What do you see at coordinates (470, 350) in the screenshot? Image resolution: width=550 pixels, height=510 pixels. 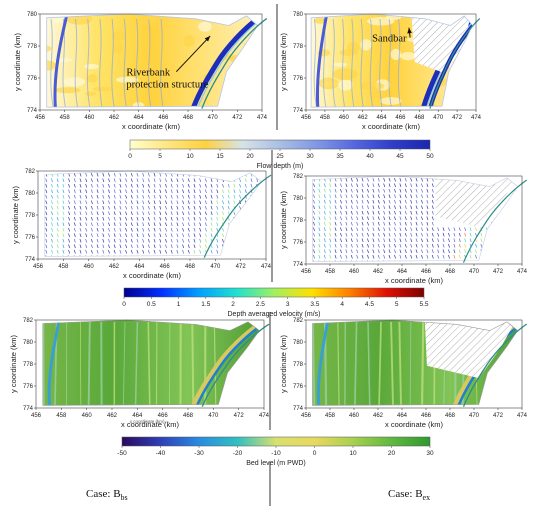 I see `sandbar-hatch` at bounding box center [470, 350].